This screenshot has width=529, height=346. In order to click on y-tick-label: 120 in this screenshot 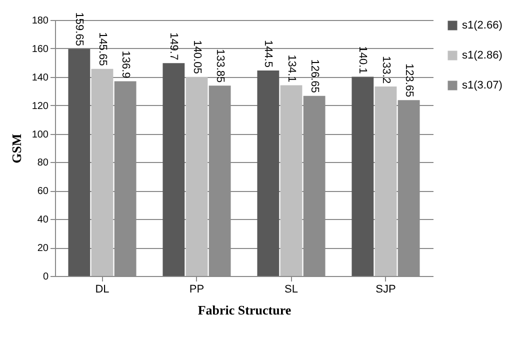, I will do `click(40, 106)`.